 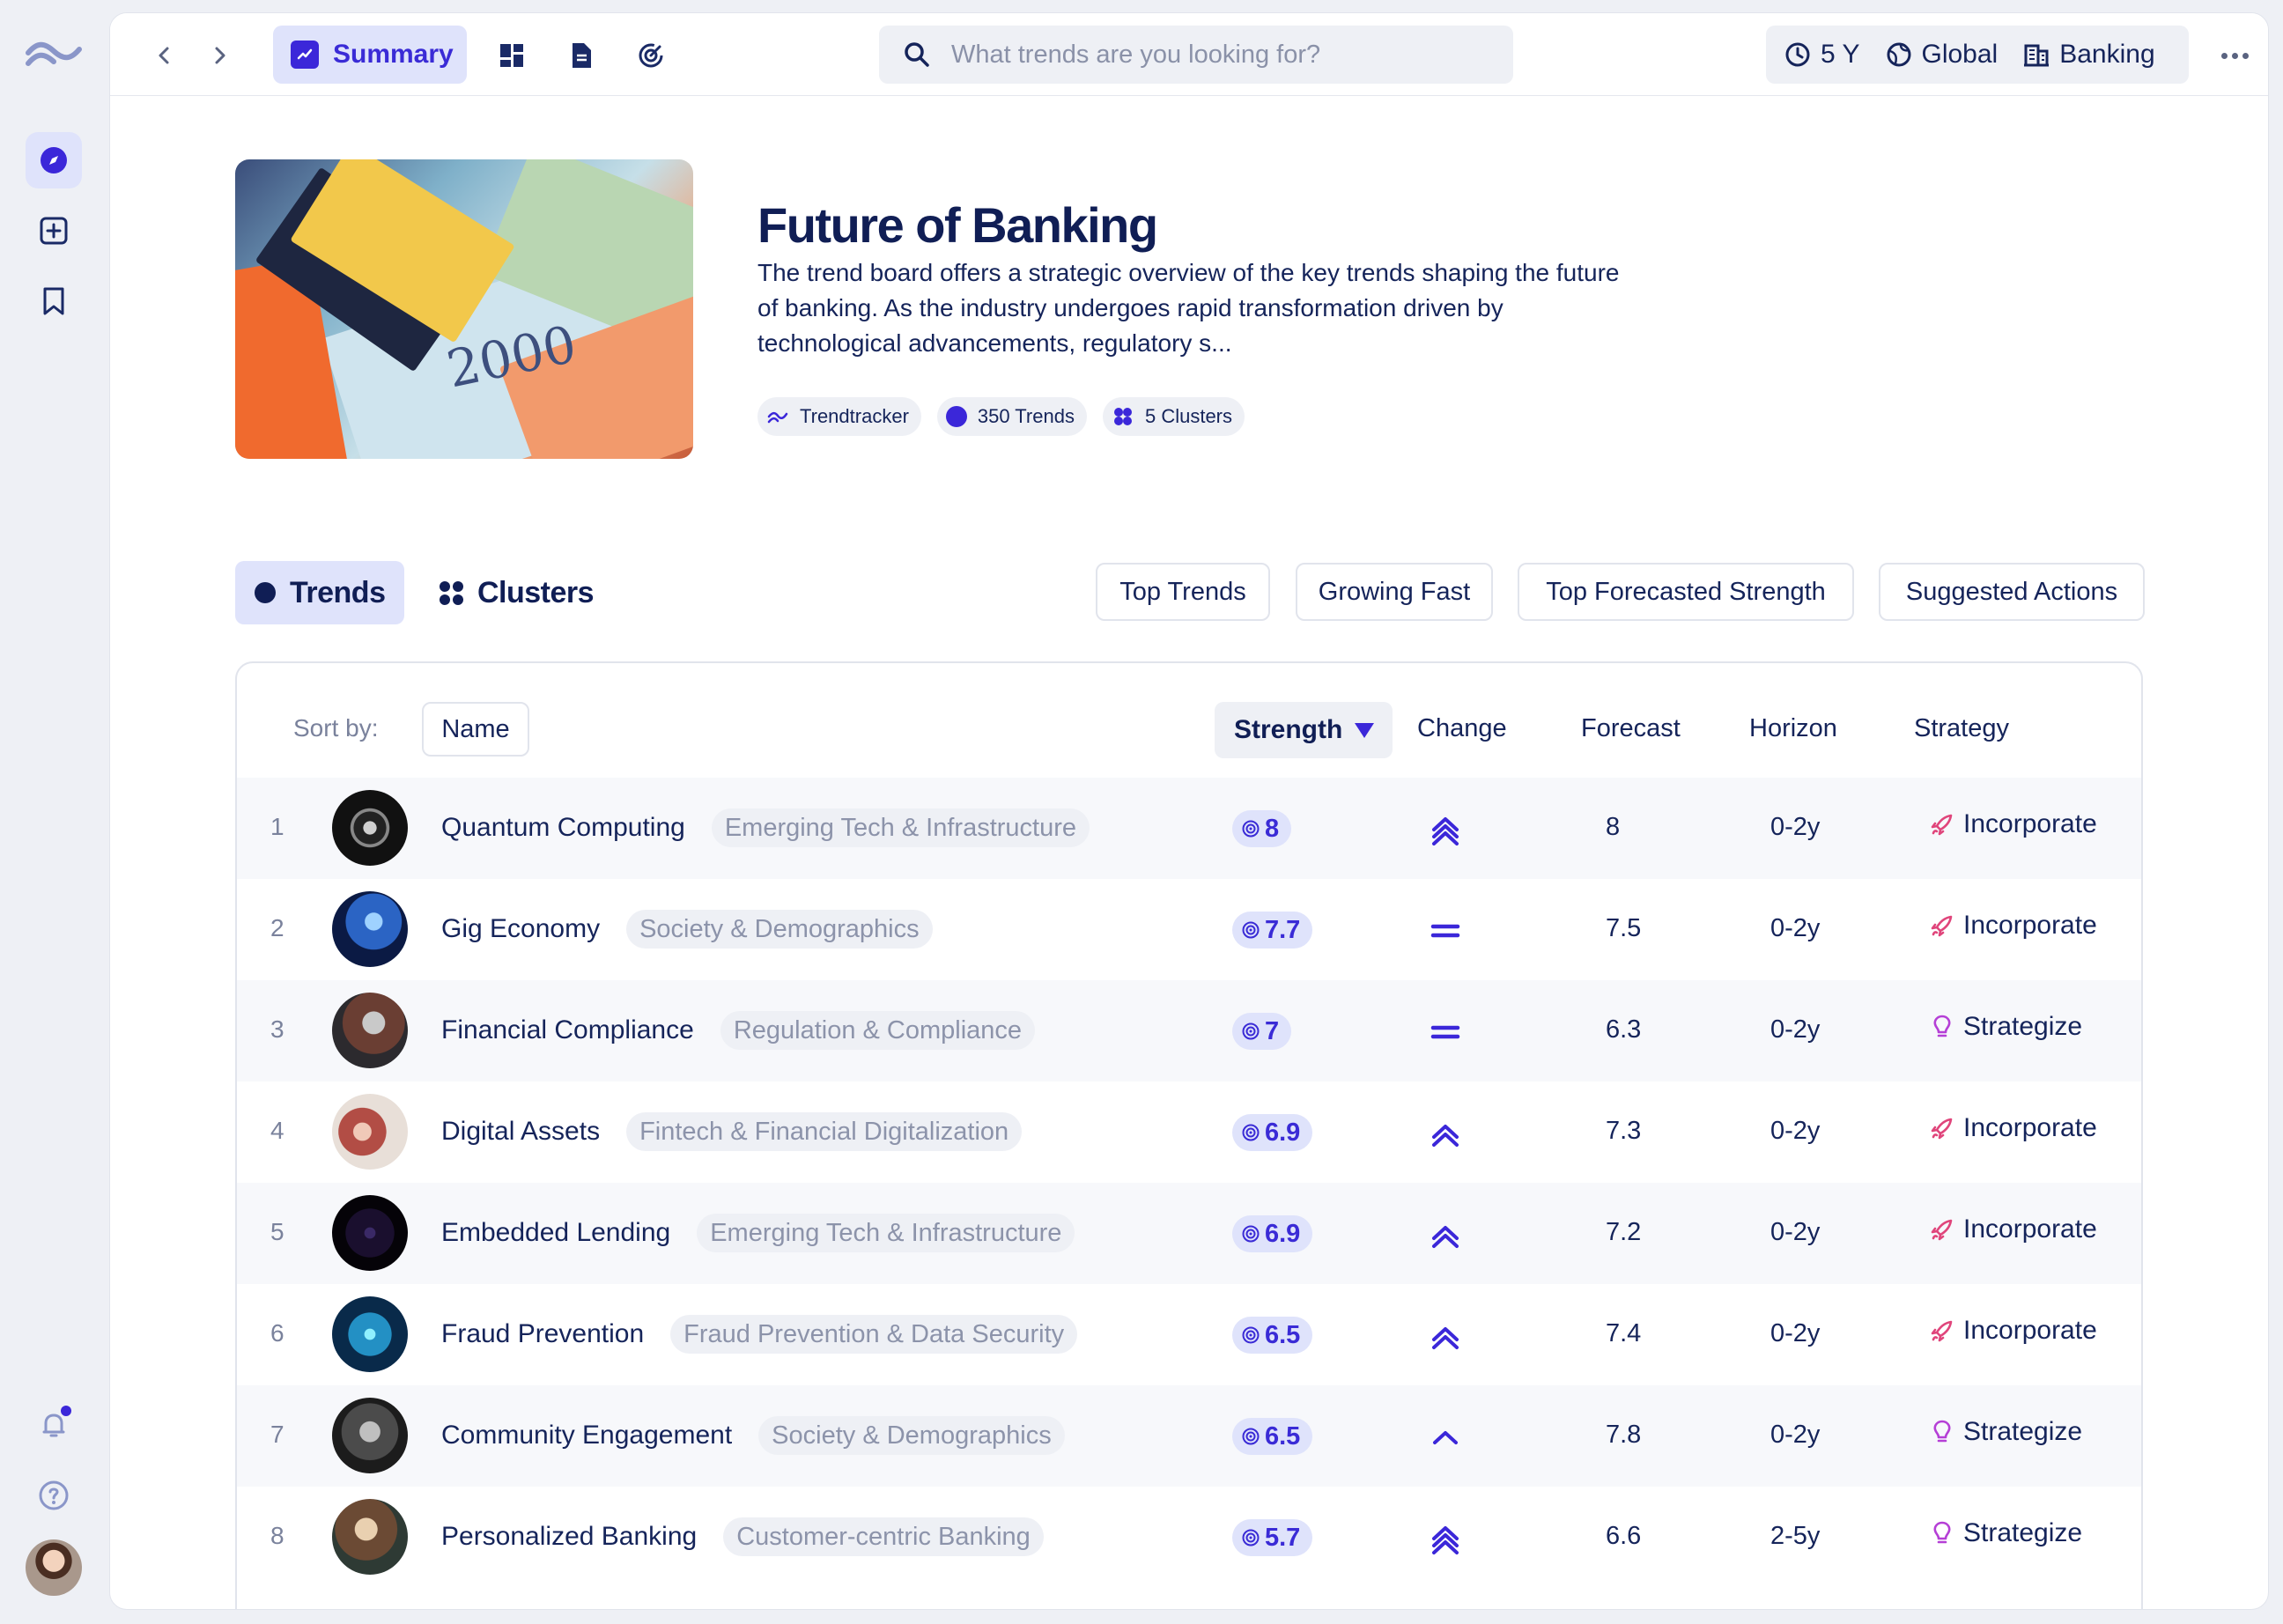 I want to click on timeframe-filter: 5 Y, so click(x=1822, y=55).